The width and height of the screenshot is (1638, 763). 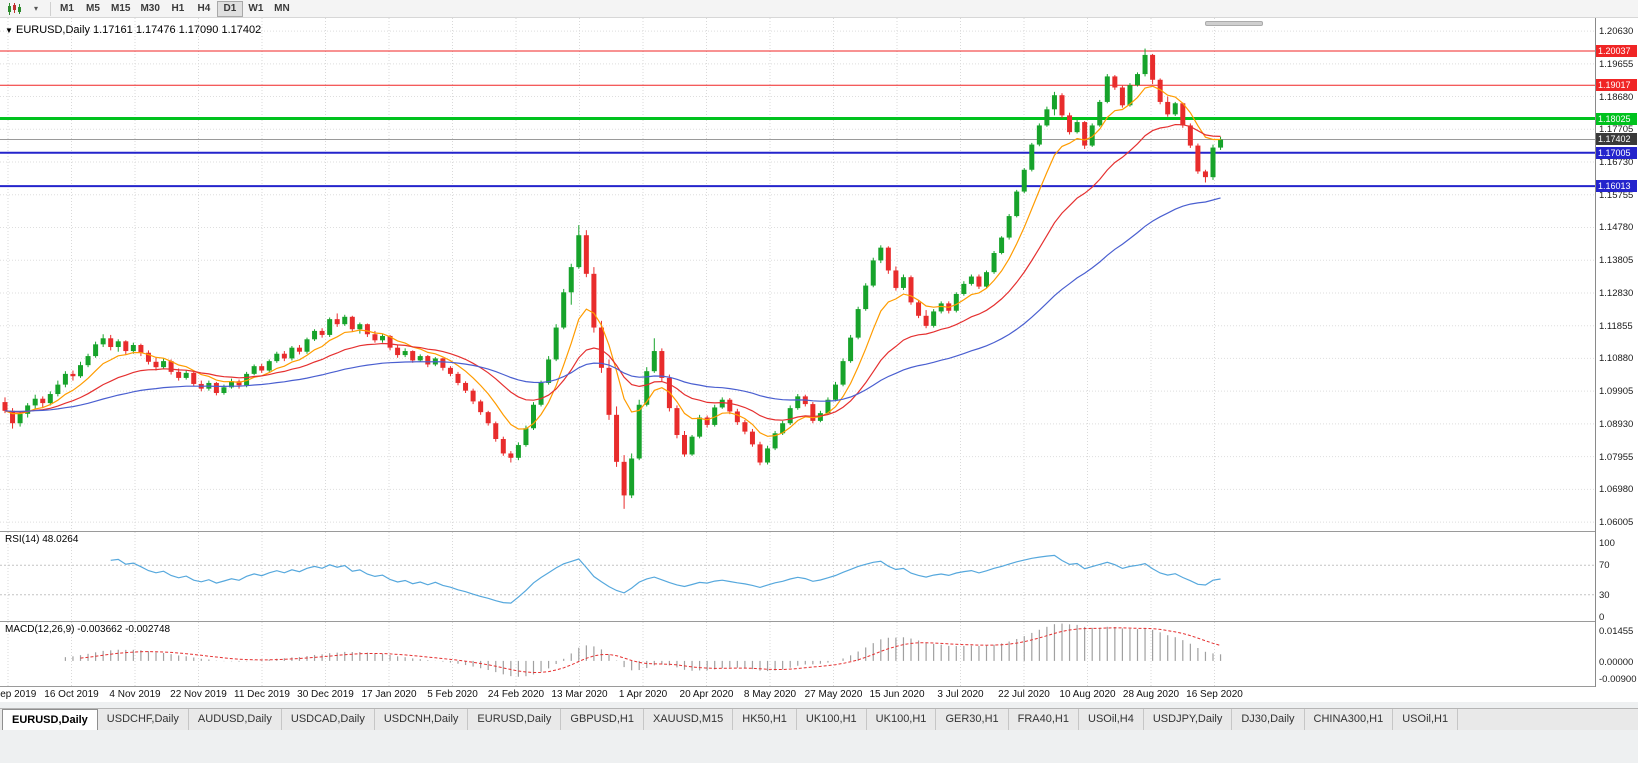 What do you see at coordinates (972, 719) in the screenshot?
I see `chart-tab-ger30-h1: GER30,H1` at bounding box center [972, 719].